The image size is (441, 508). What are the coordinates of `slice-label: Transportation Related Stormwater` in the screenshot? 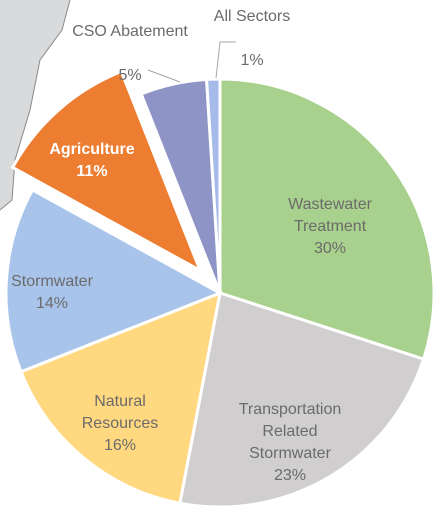 It's located at (290, 431).